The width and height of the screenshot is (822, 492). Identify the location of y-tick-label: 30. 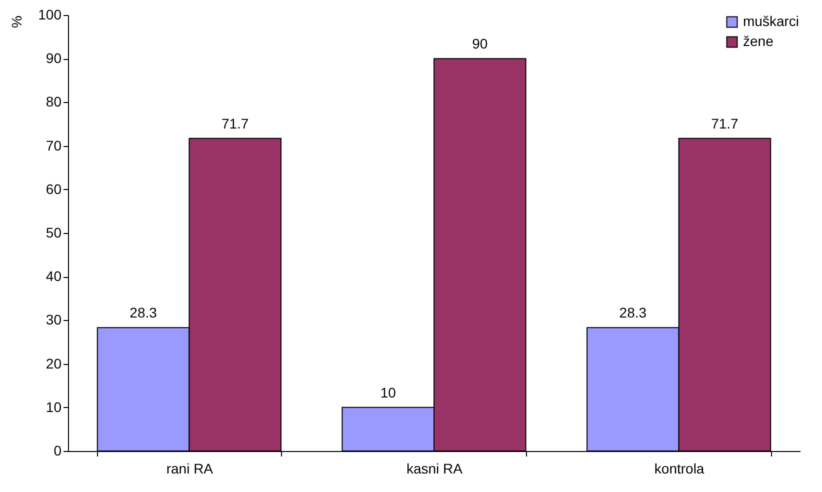
(54, 320).